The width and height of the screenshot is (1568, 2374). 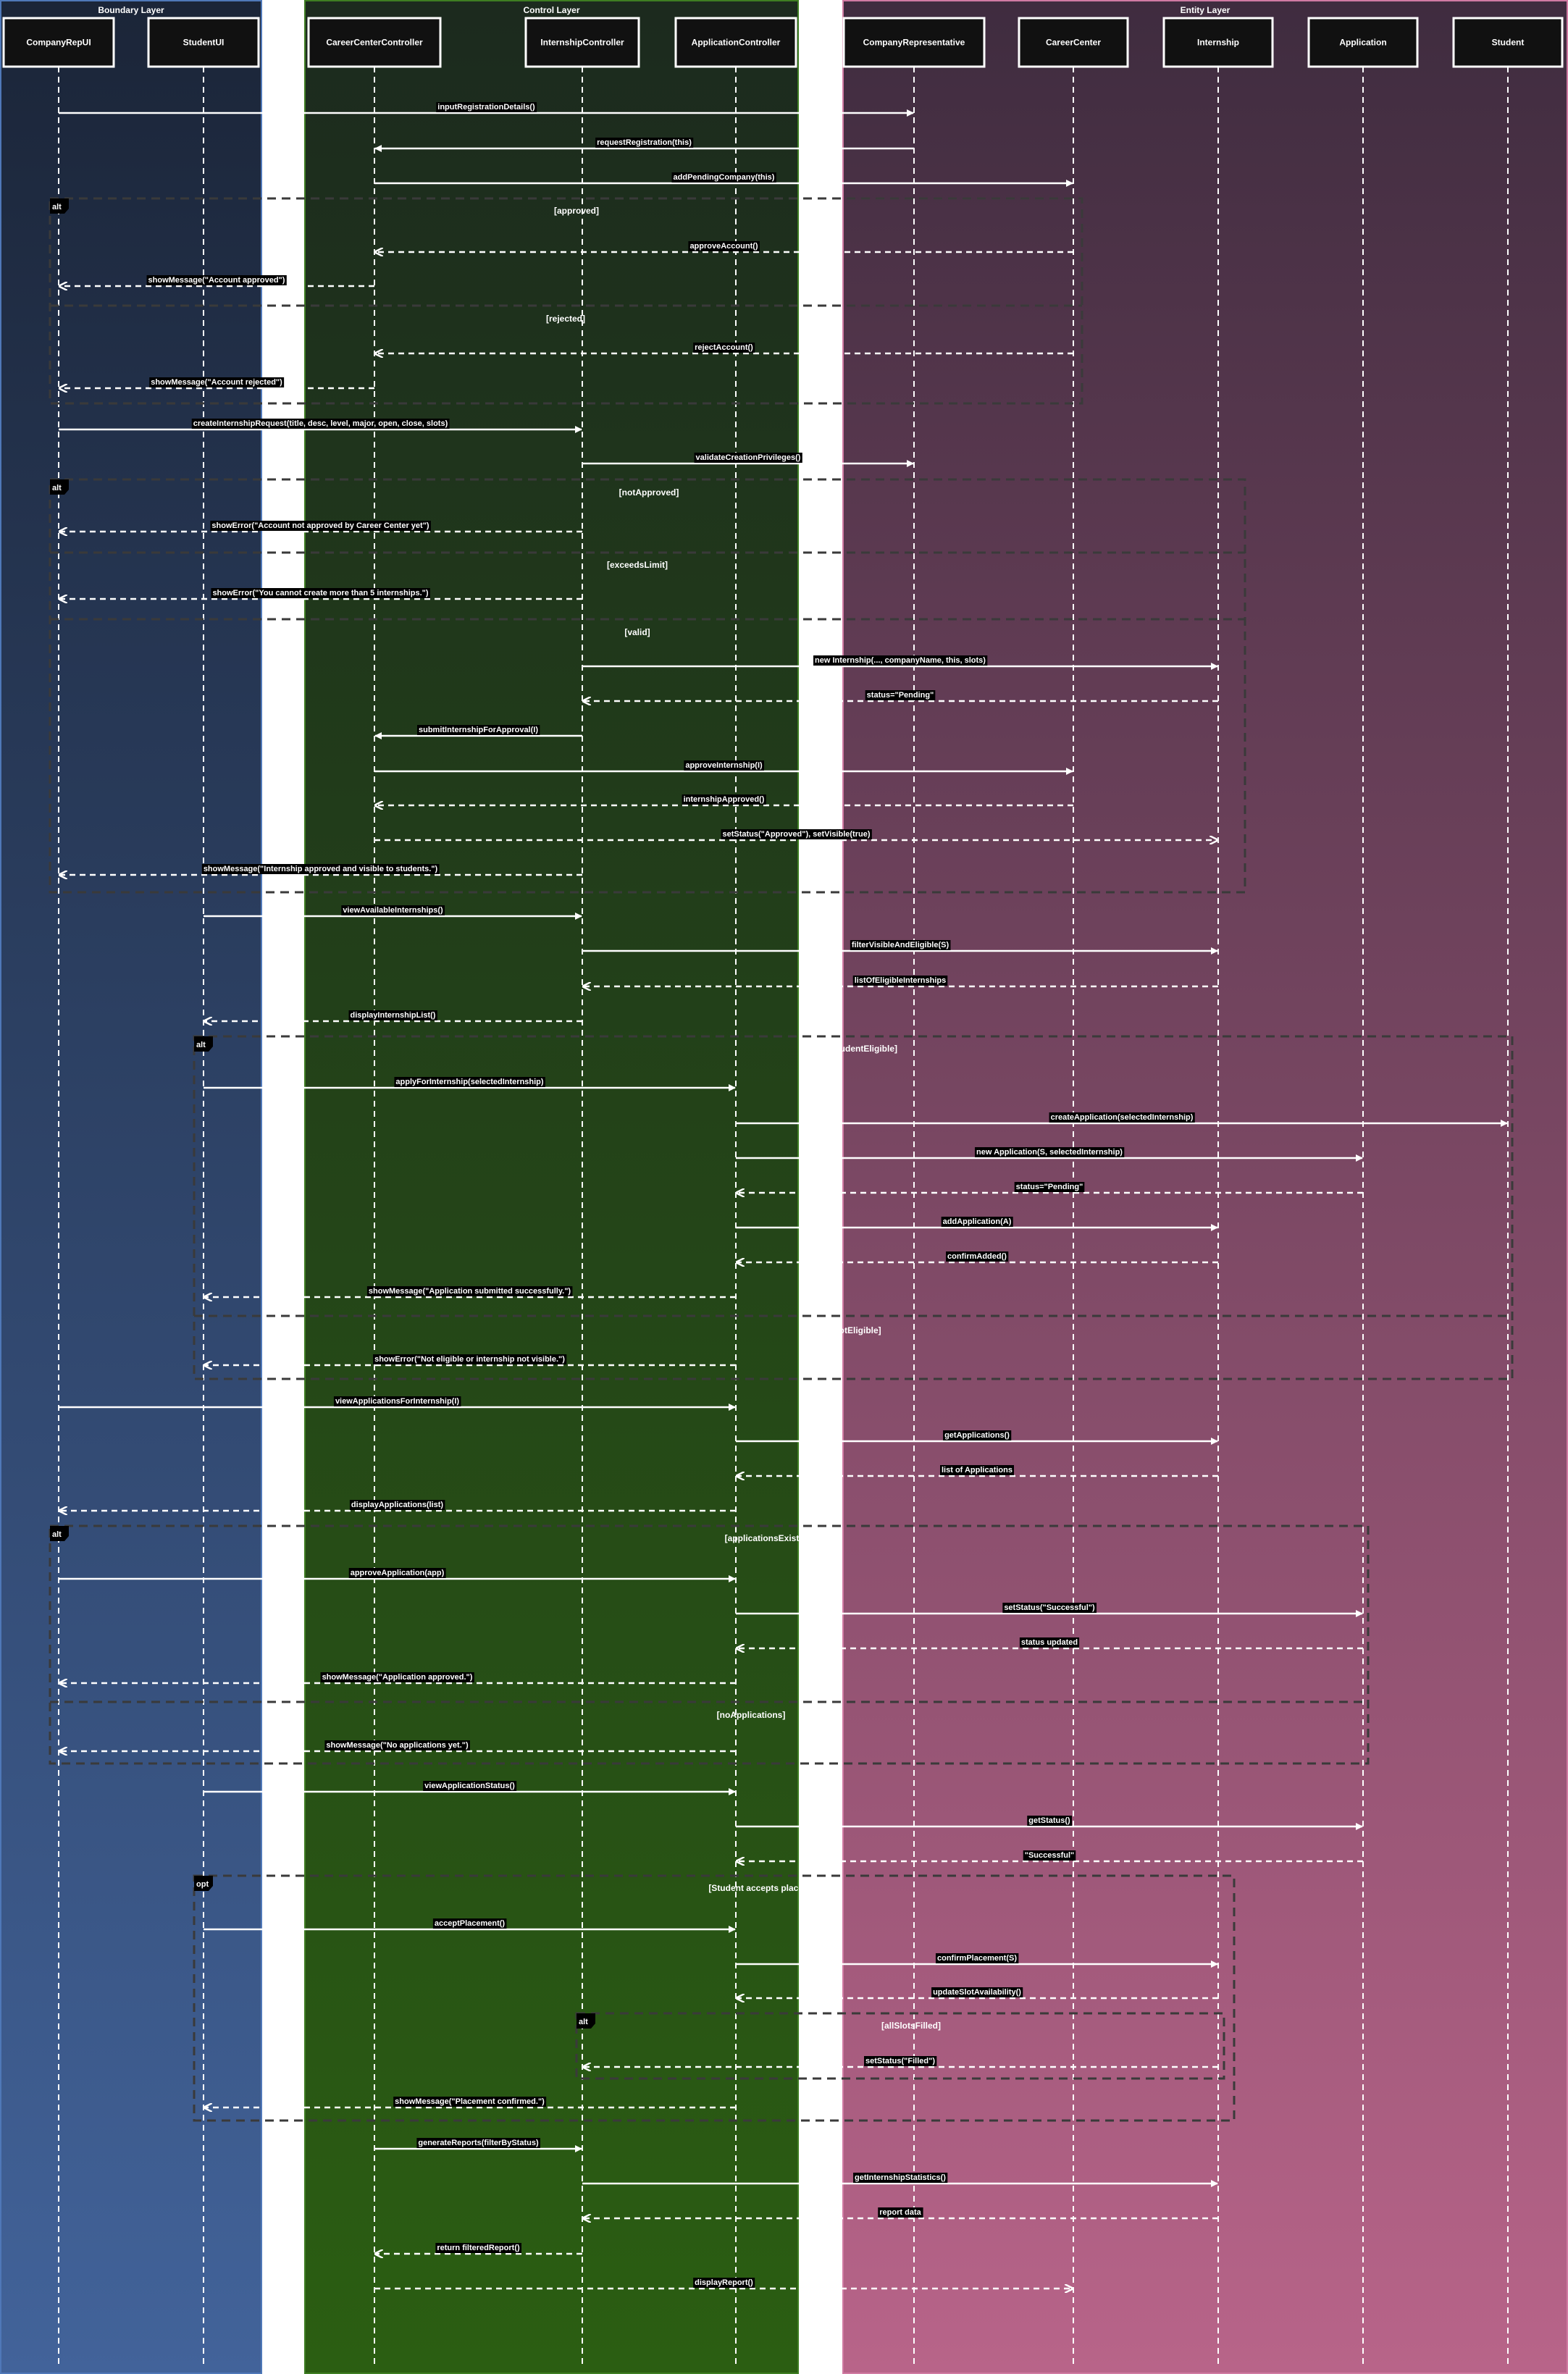 I want to click on lane-title-2: Entity Layer, so click(x=1205, y=10).